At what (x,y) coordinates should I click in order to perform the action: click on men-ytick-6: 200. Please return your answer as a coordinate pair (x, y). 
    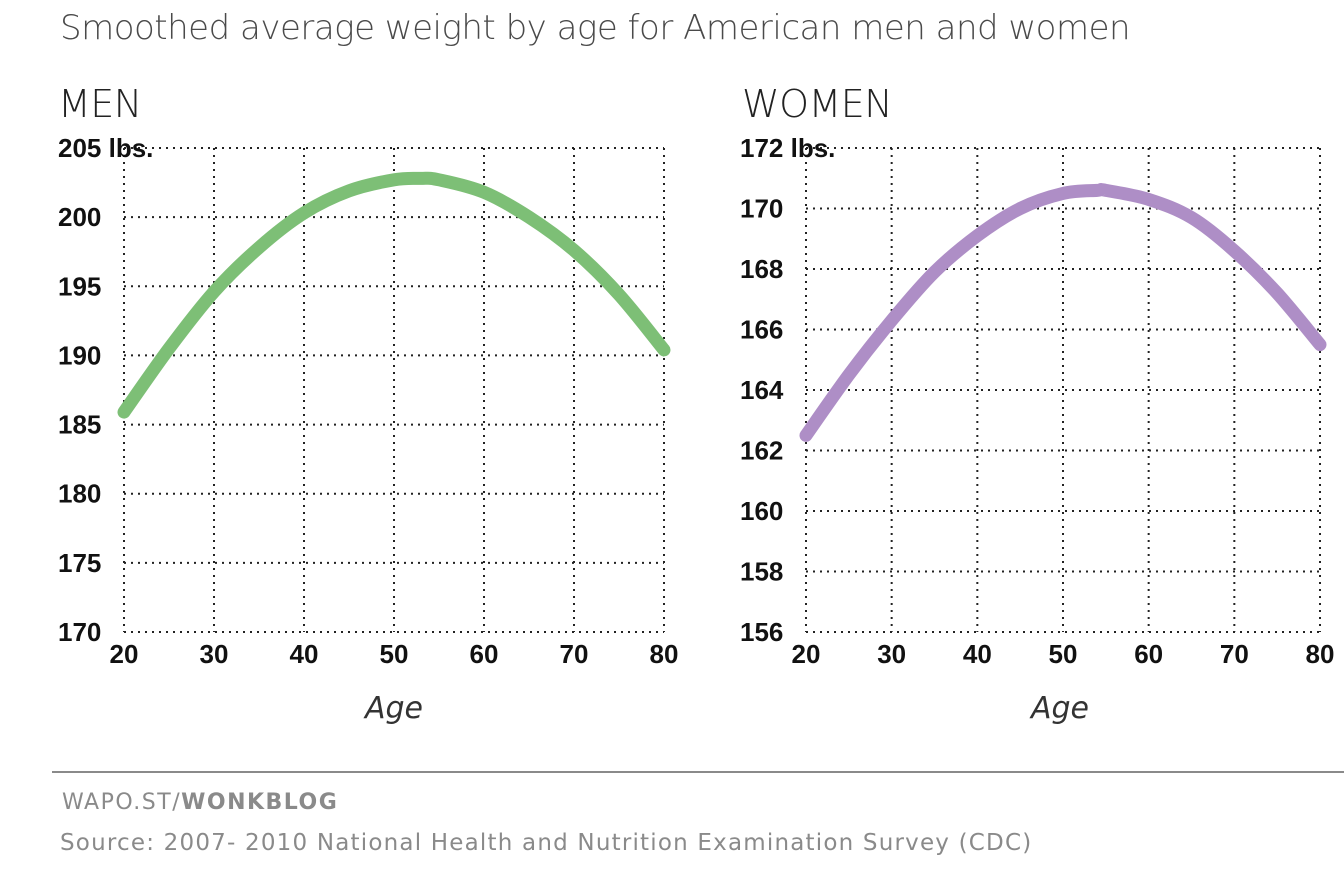
    Looking at the image, I should click on (79, 217).